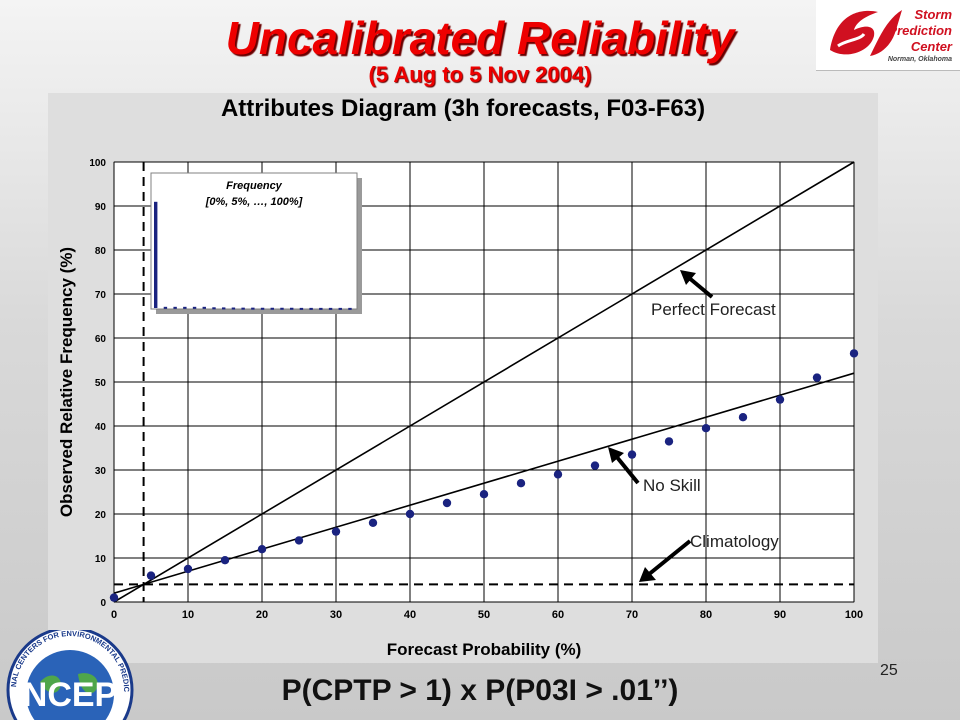 This screenshot has width=960, height=720. What do you see at coordinates (101, 207) in the screenshot?
I see `y-tick-label: 90` at bounding box center [101, 207].